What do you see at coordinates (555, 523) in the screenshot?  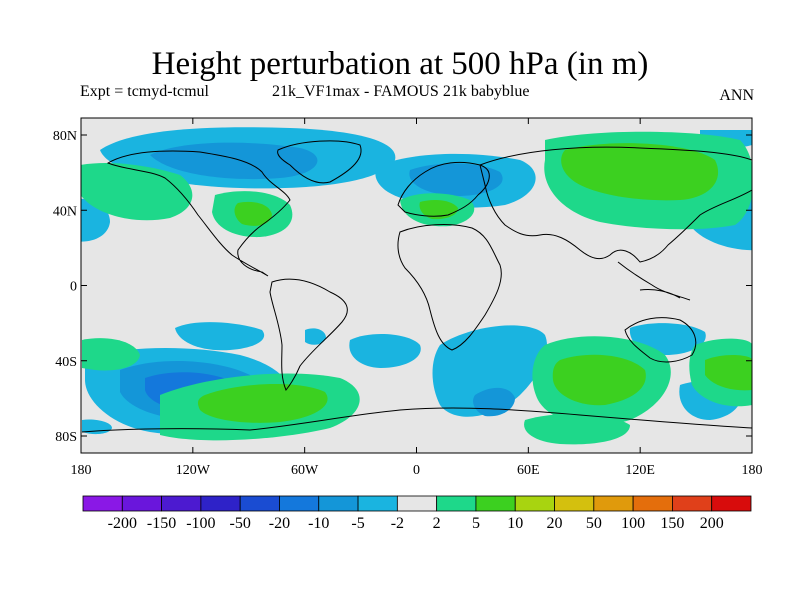 I see `colorbar-label: 20` at bounding box center [555, 523].